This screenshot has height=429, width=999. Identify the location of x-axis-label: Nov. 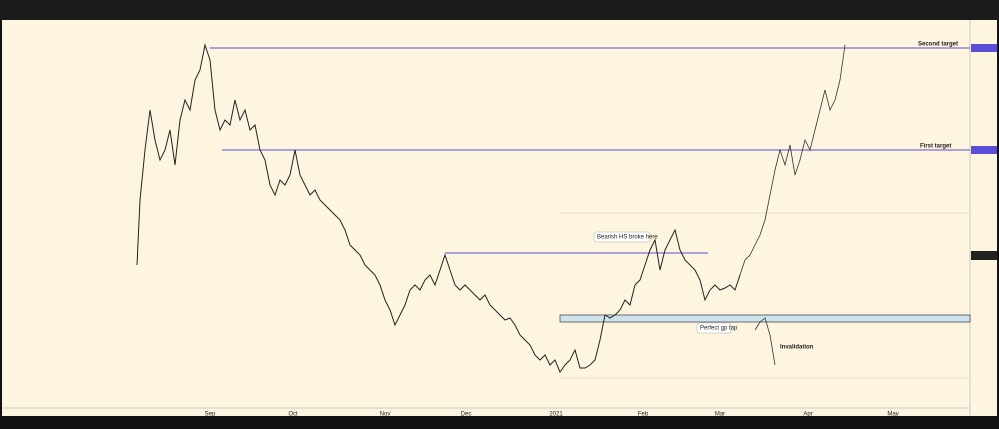
(385, 415).